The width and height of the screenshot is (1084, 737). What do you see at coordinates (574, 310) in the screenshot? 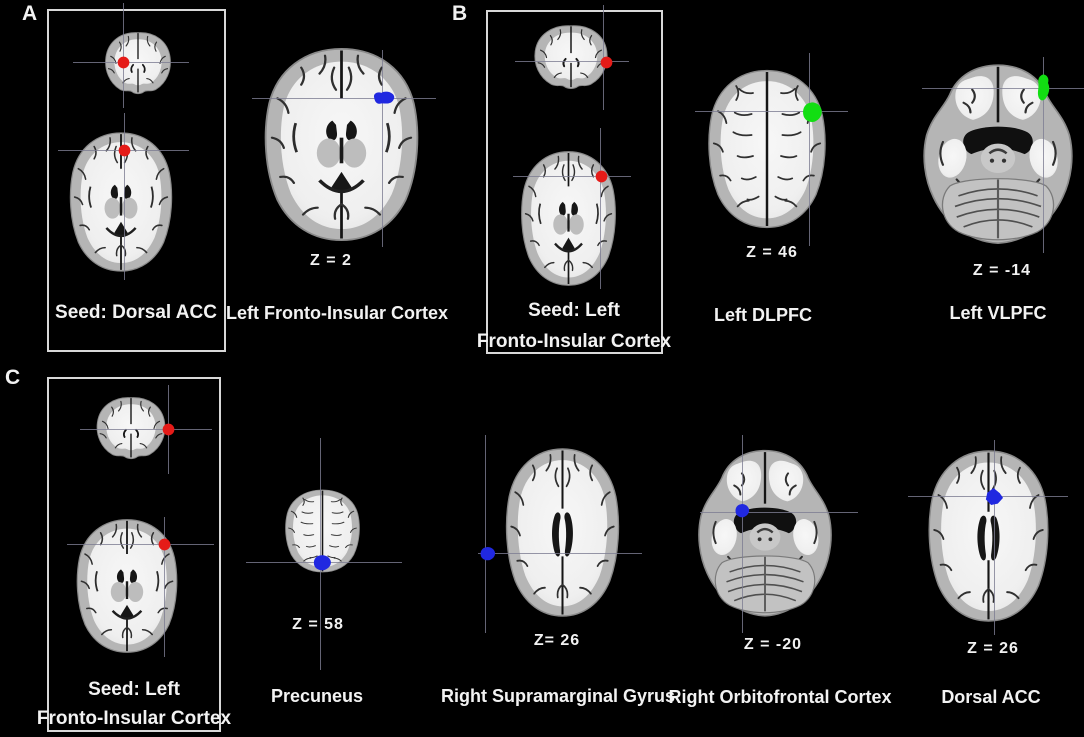
I see `seed-caption-b-line1: Seed: Left` at bounding box center [574, 310].